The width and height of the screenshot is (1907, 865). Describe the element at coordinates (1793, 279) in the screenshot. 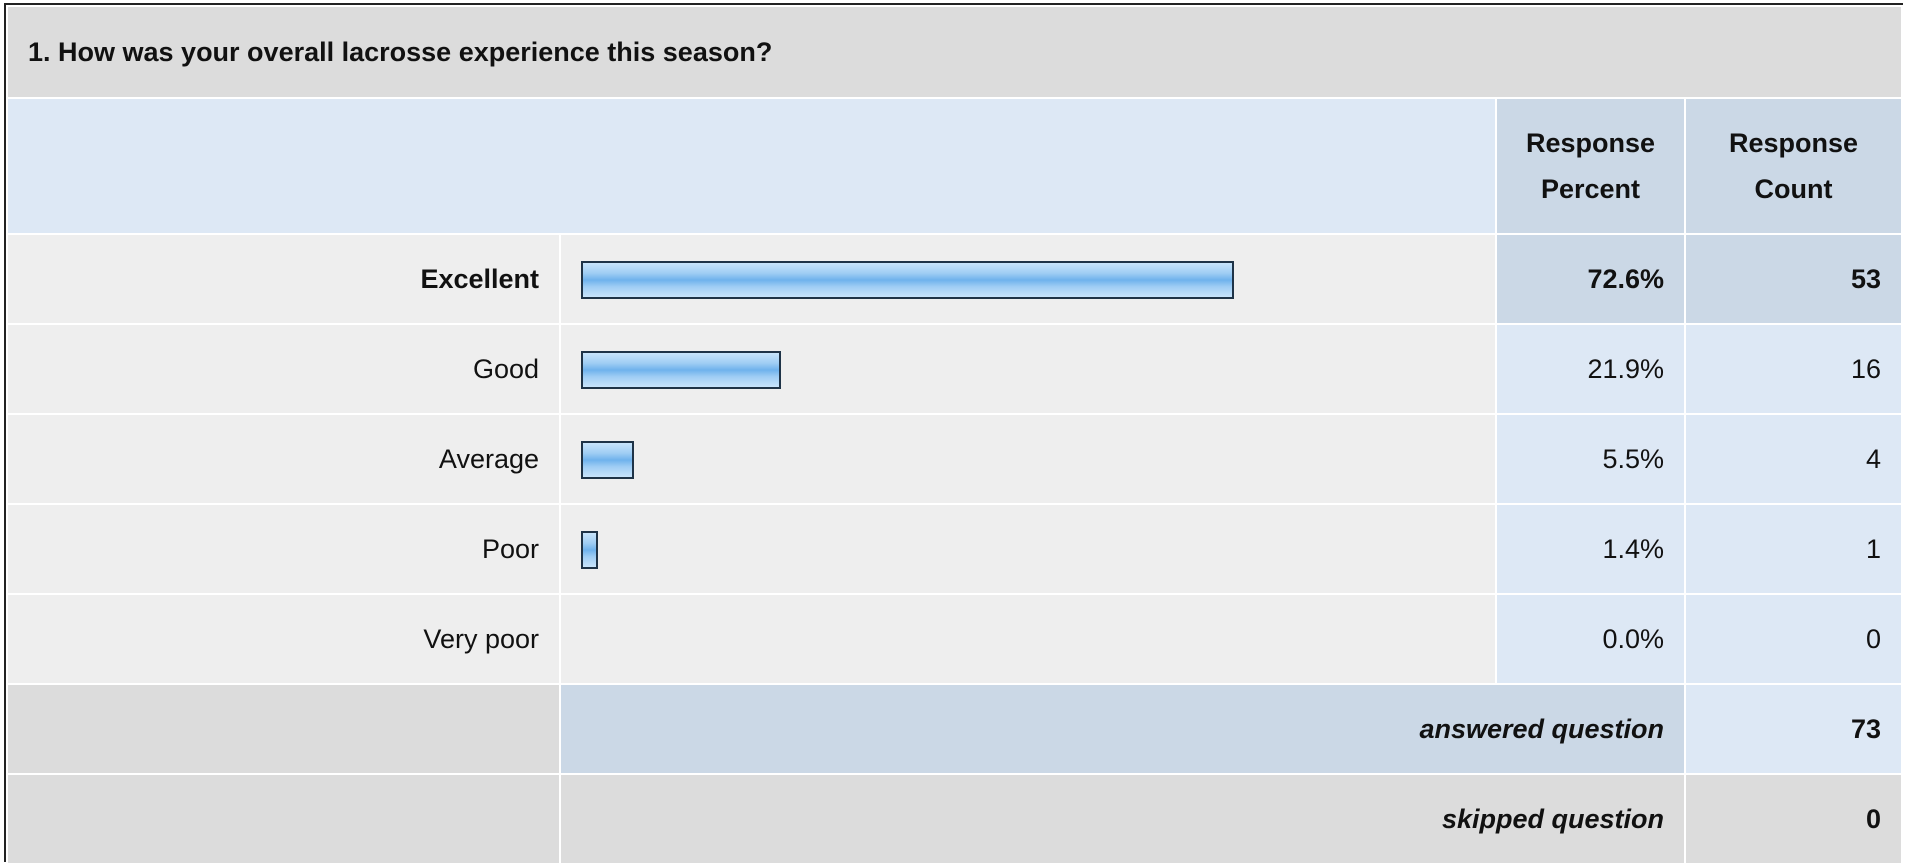

I see `row-count: 53` at that location.